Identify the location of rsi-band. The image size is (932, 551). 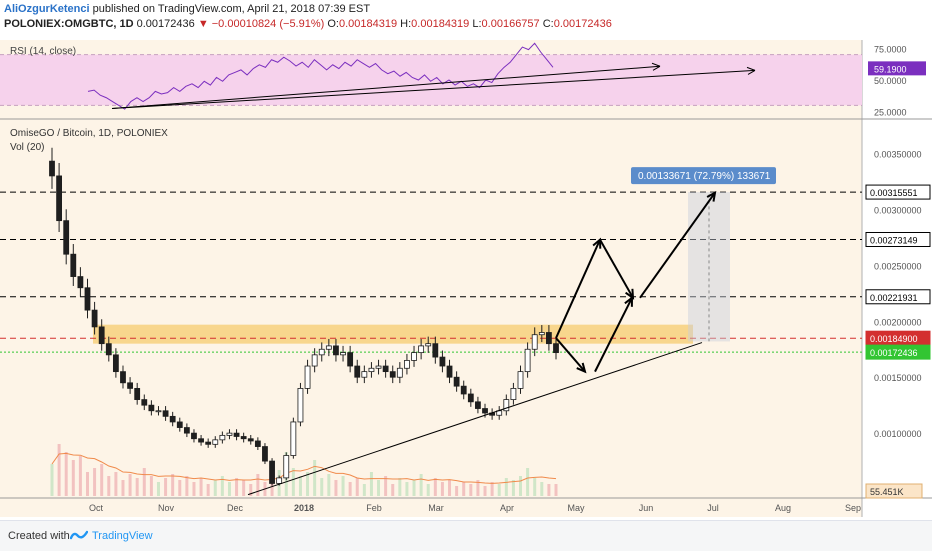
(431, 80).